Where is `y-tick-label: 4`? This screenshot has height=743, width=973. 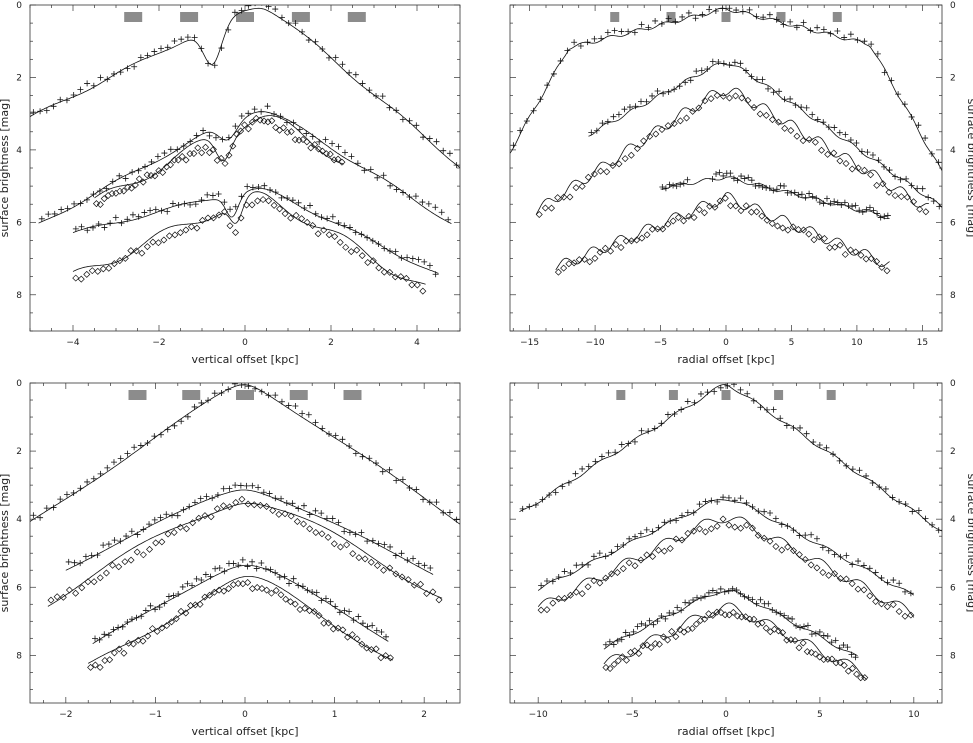 y-tick-label: 4 is located at coordinates (19, 151).